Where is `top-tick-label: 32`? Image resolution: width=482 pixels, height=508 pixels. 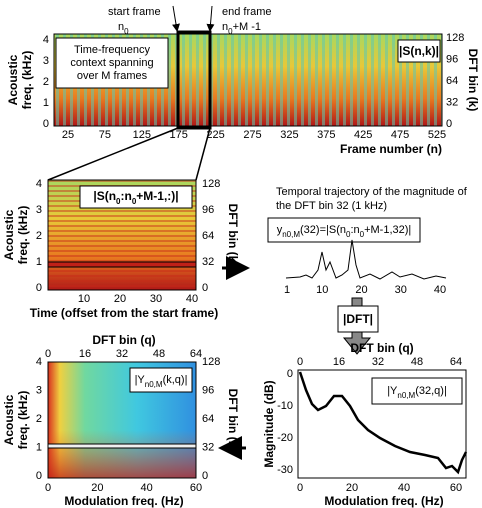 top-tick-label: 32 is located at coordinates (378, 362).